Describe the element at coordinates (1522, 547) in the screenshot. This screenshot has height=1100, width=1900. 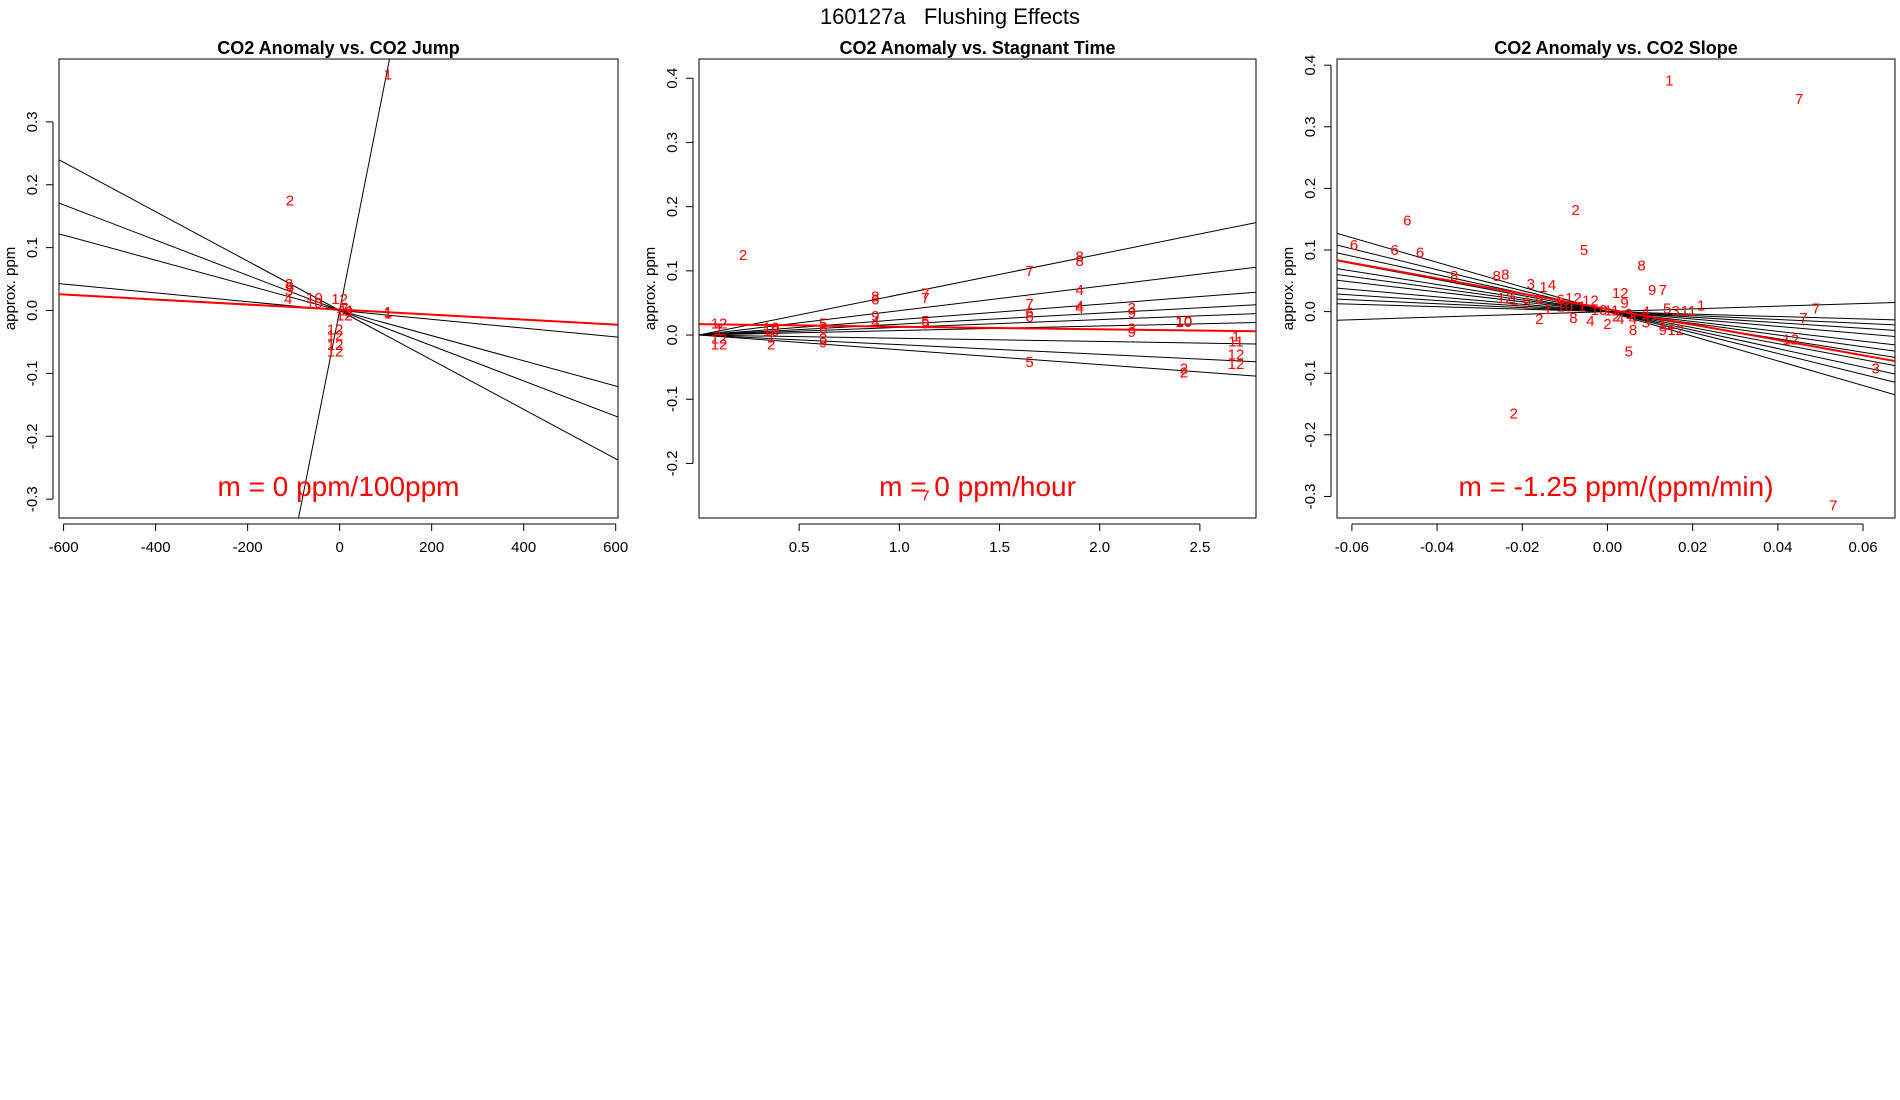
I see `x-tick-label: -0.02` at that location.